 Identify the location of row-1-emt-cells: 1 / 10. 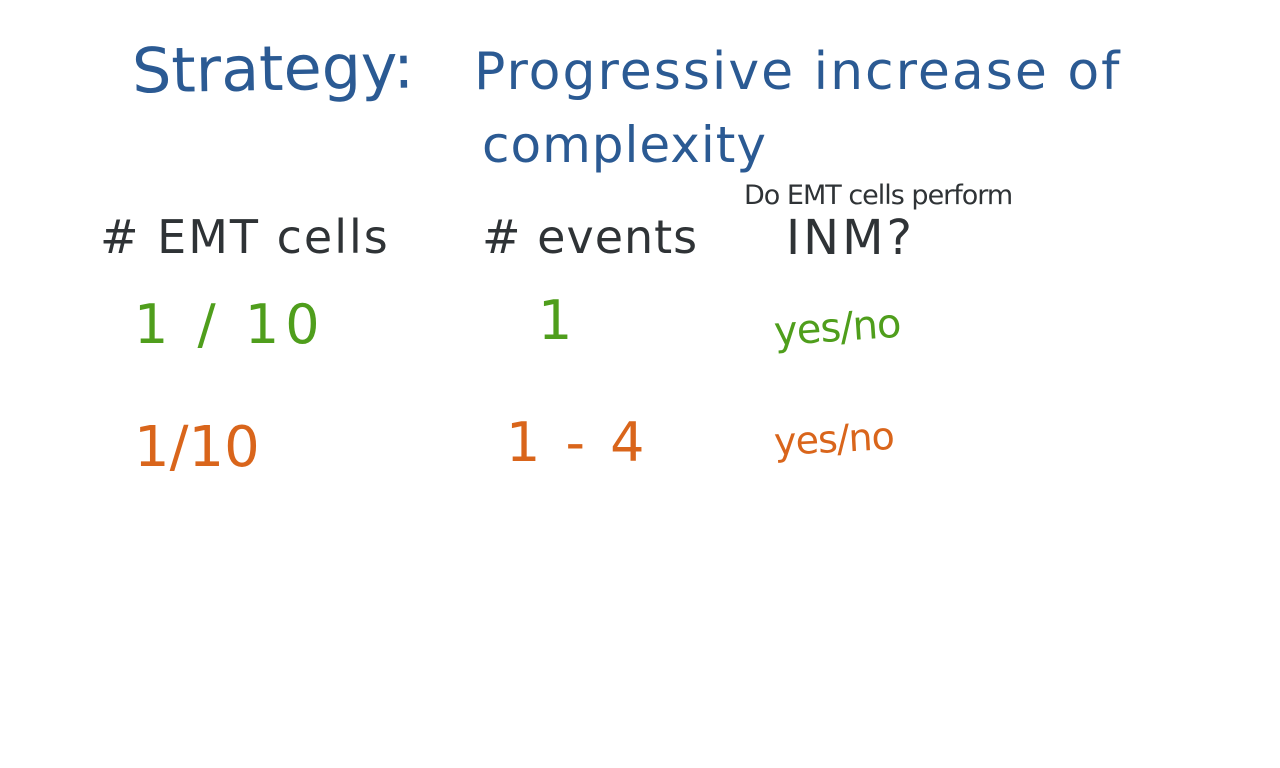
(230, 324).